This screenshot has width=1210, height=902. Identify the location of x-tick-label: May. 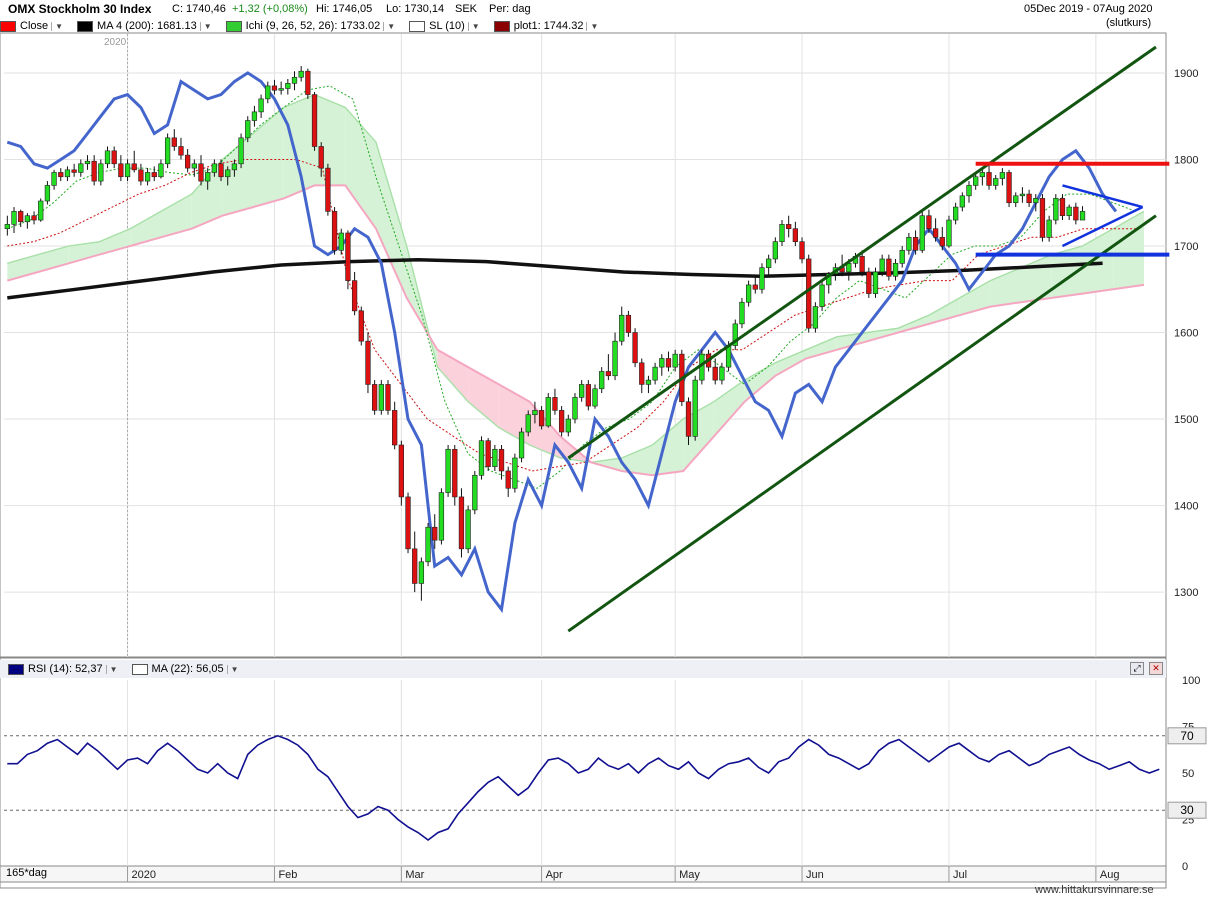
(689, 875).